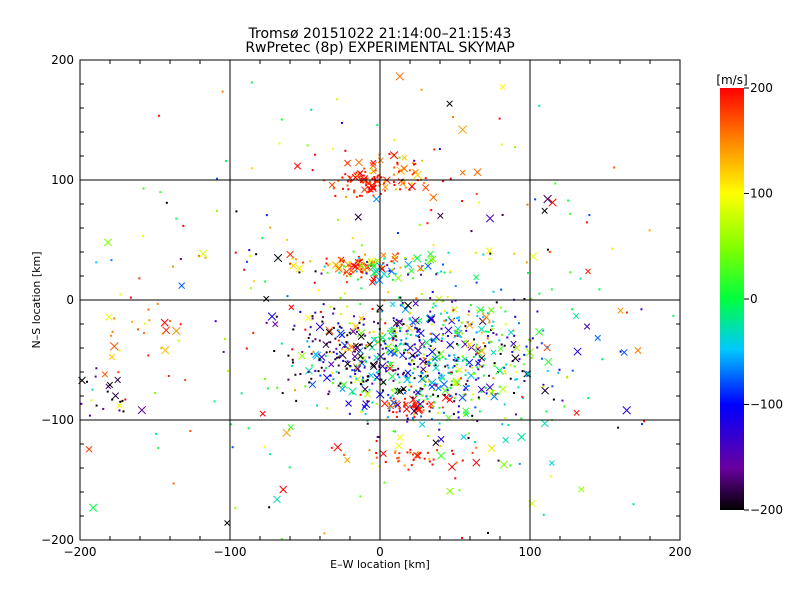 The width and height of the screenshot is (800, 600). I want to click on colorbar-ticks: 200 100 0 −100 −200, so click(763, 299).